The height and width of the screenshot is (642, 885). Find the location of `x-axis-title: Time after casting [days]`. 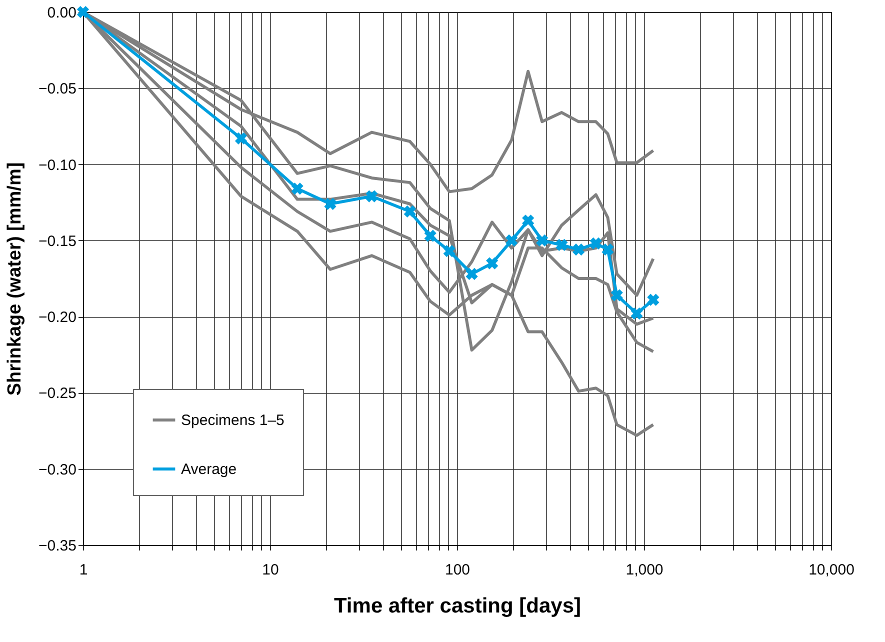

x-axis-title: Time after casting [days] is located at coordinates (458, 606).